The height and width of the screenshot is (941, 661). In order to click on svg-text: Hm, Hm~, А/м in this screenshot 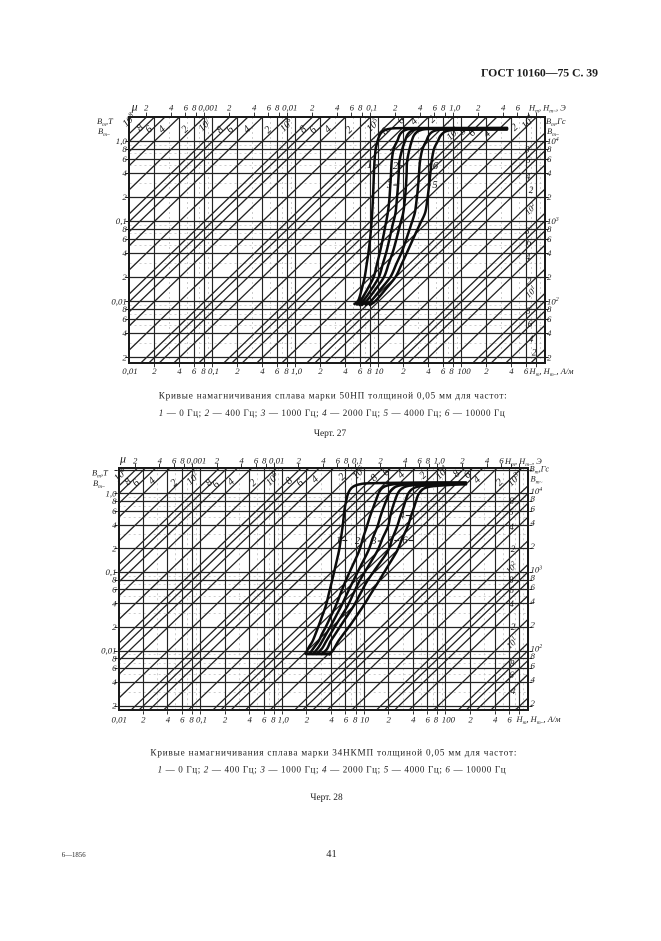, I will do `click(552, 372)`.